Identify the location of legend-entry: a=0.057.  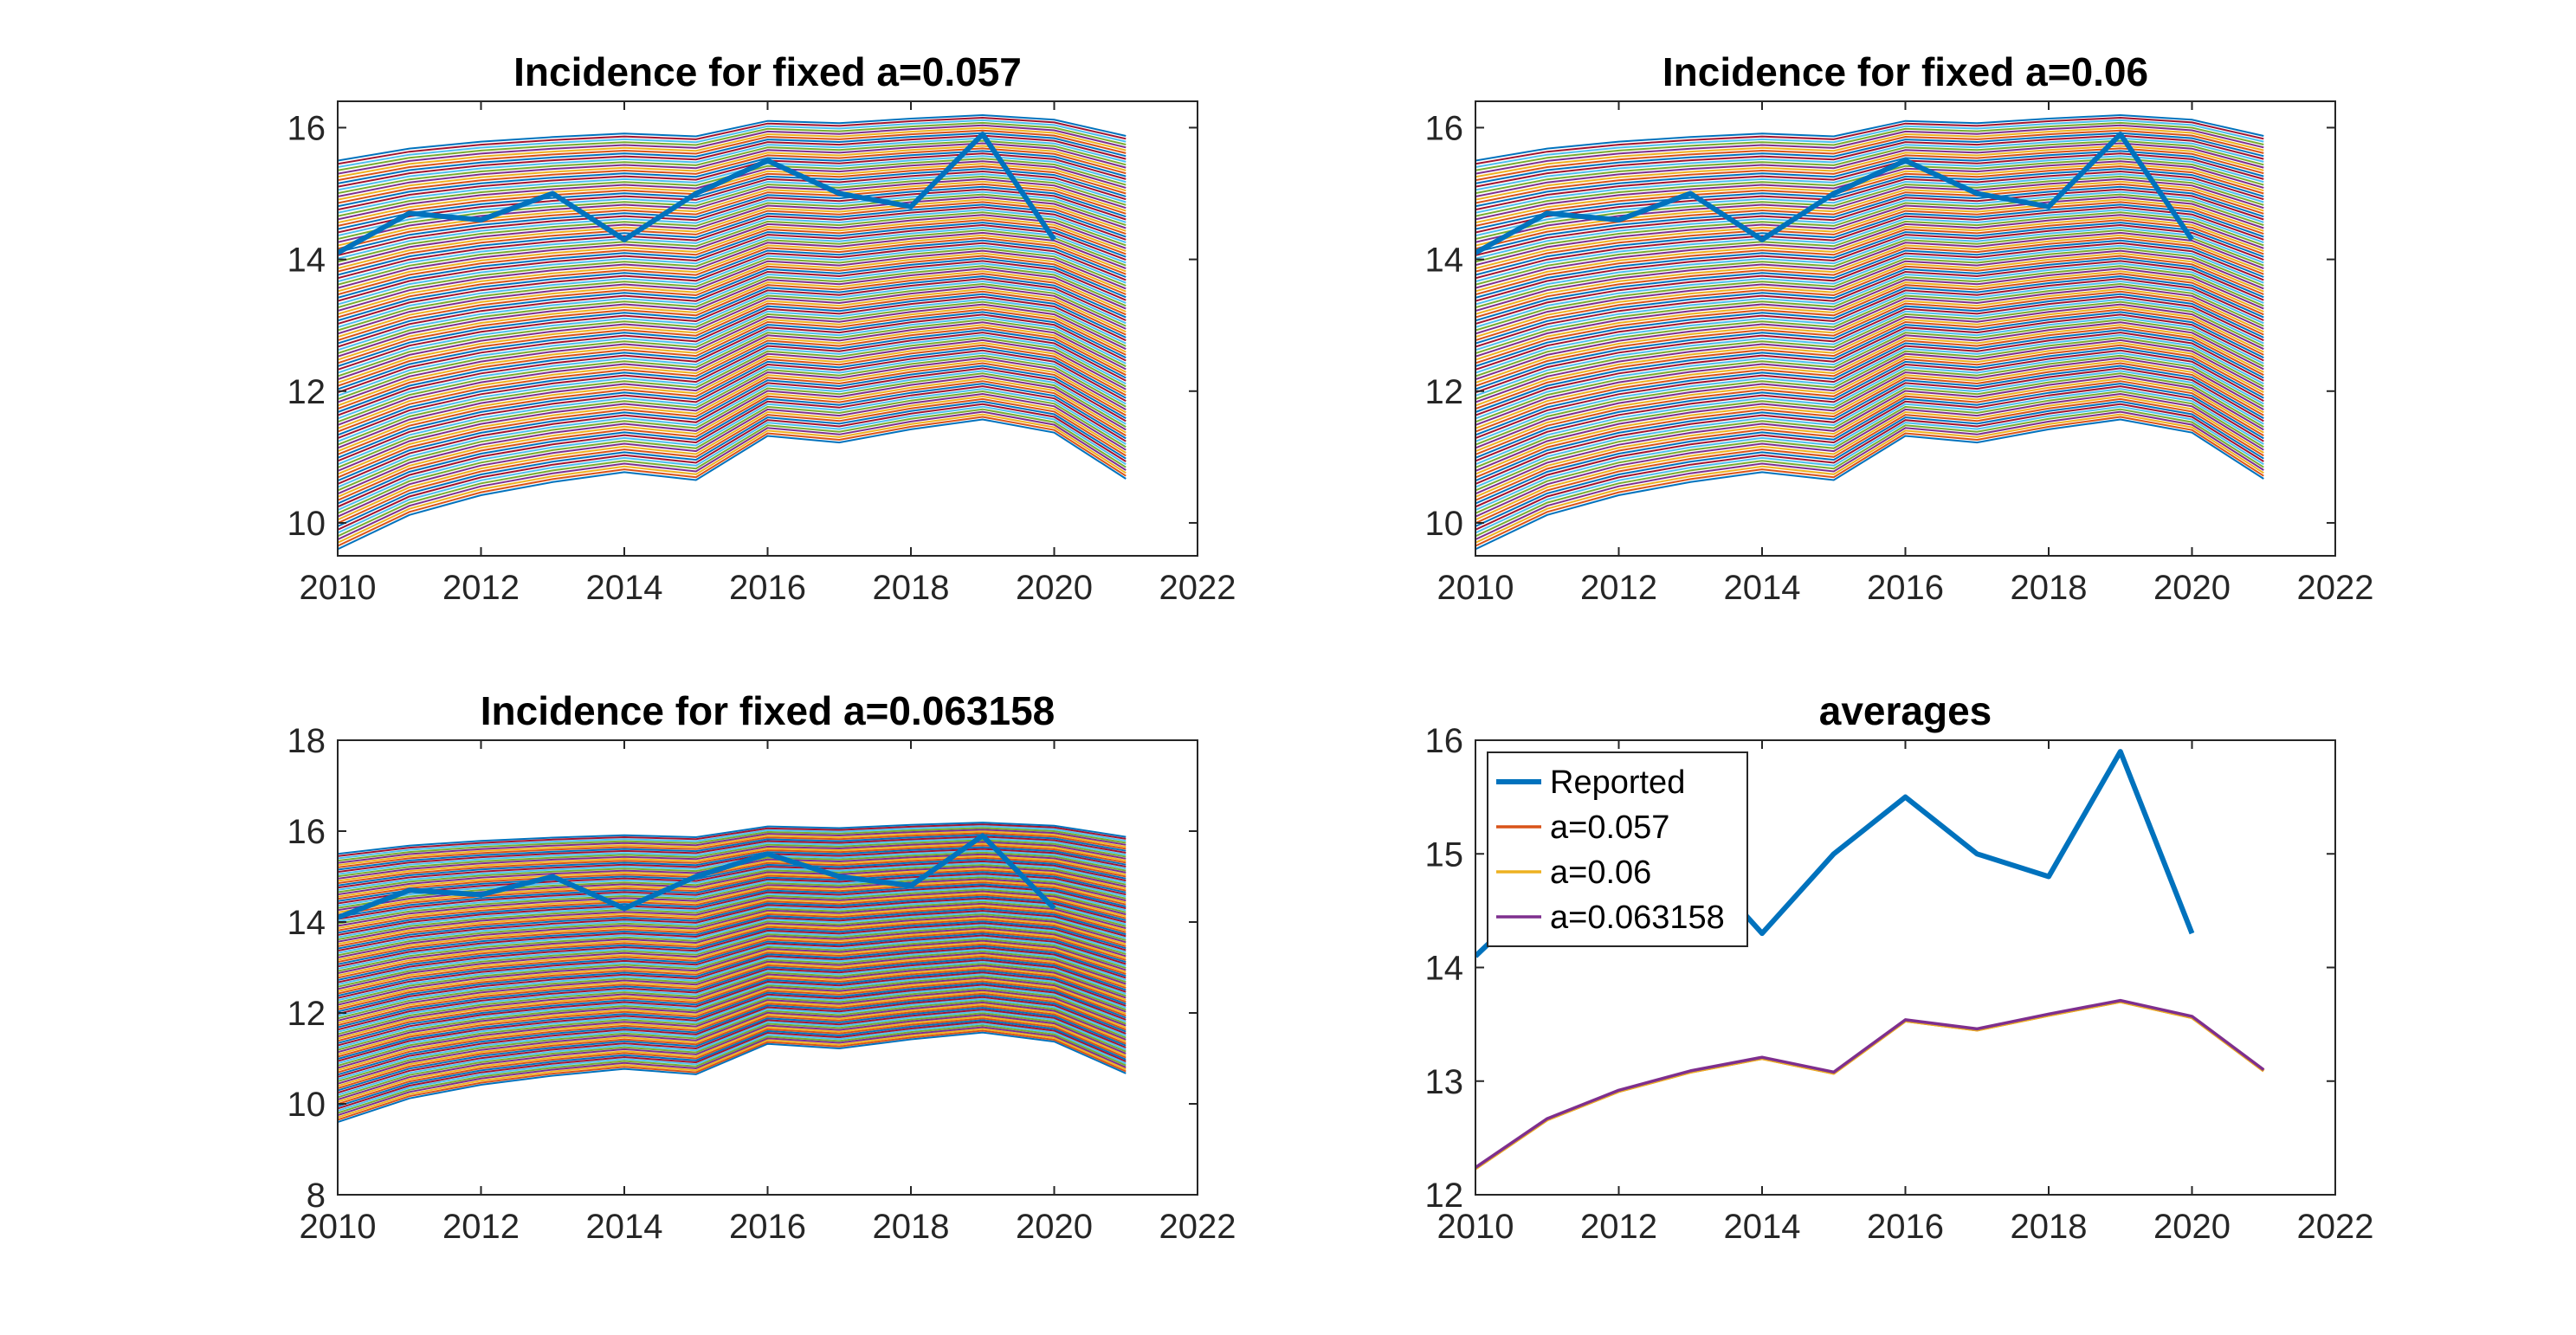
(1609, 828).